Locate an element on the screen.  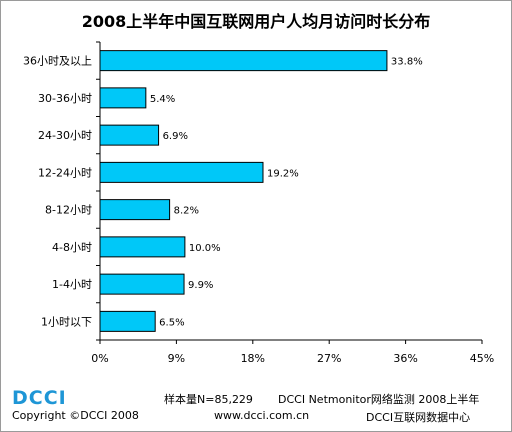
website-text: www.dcci.com.cn is located at coordinates (262, 415).